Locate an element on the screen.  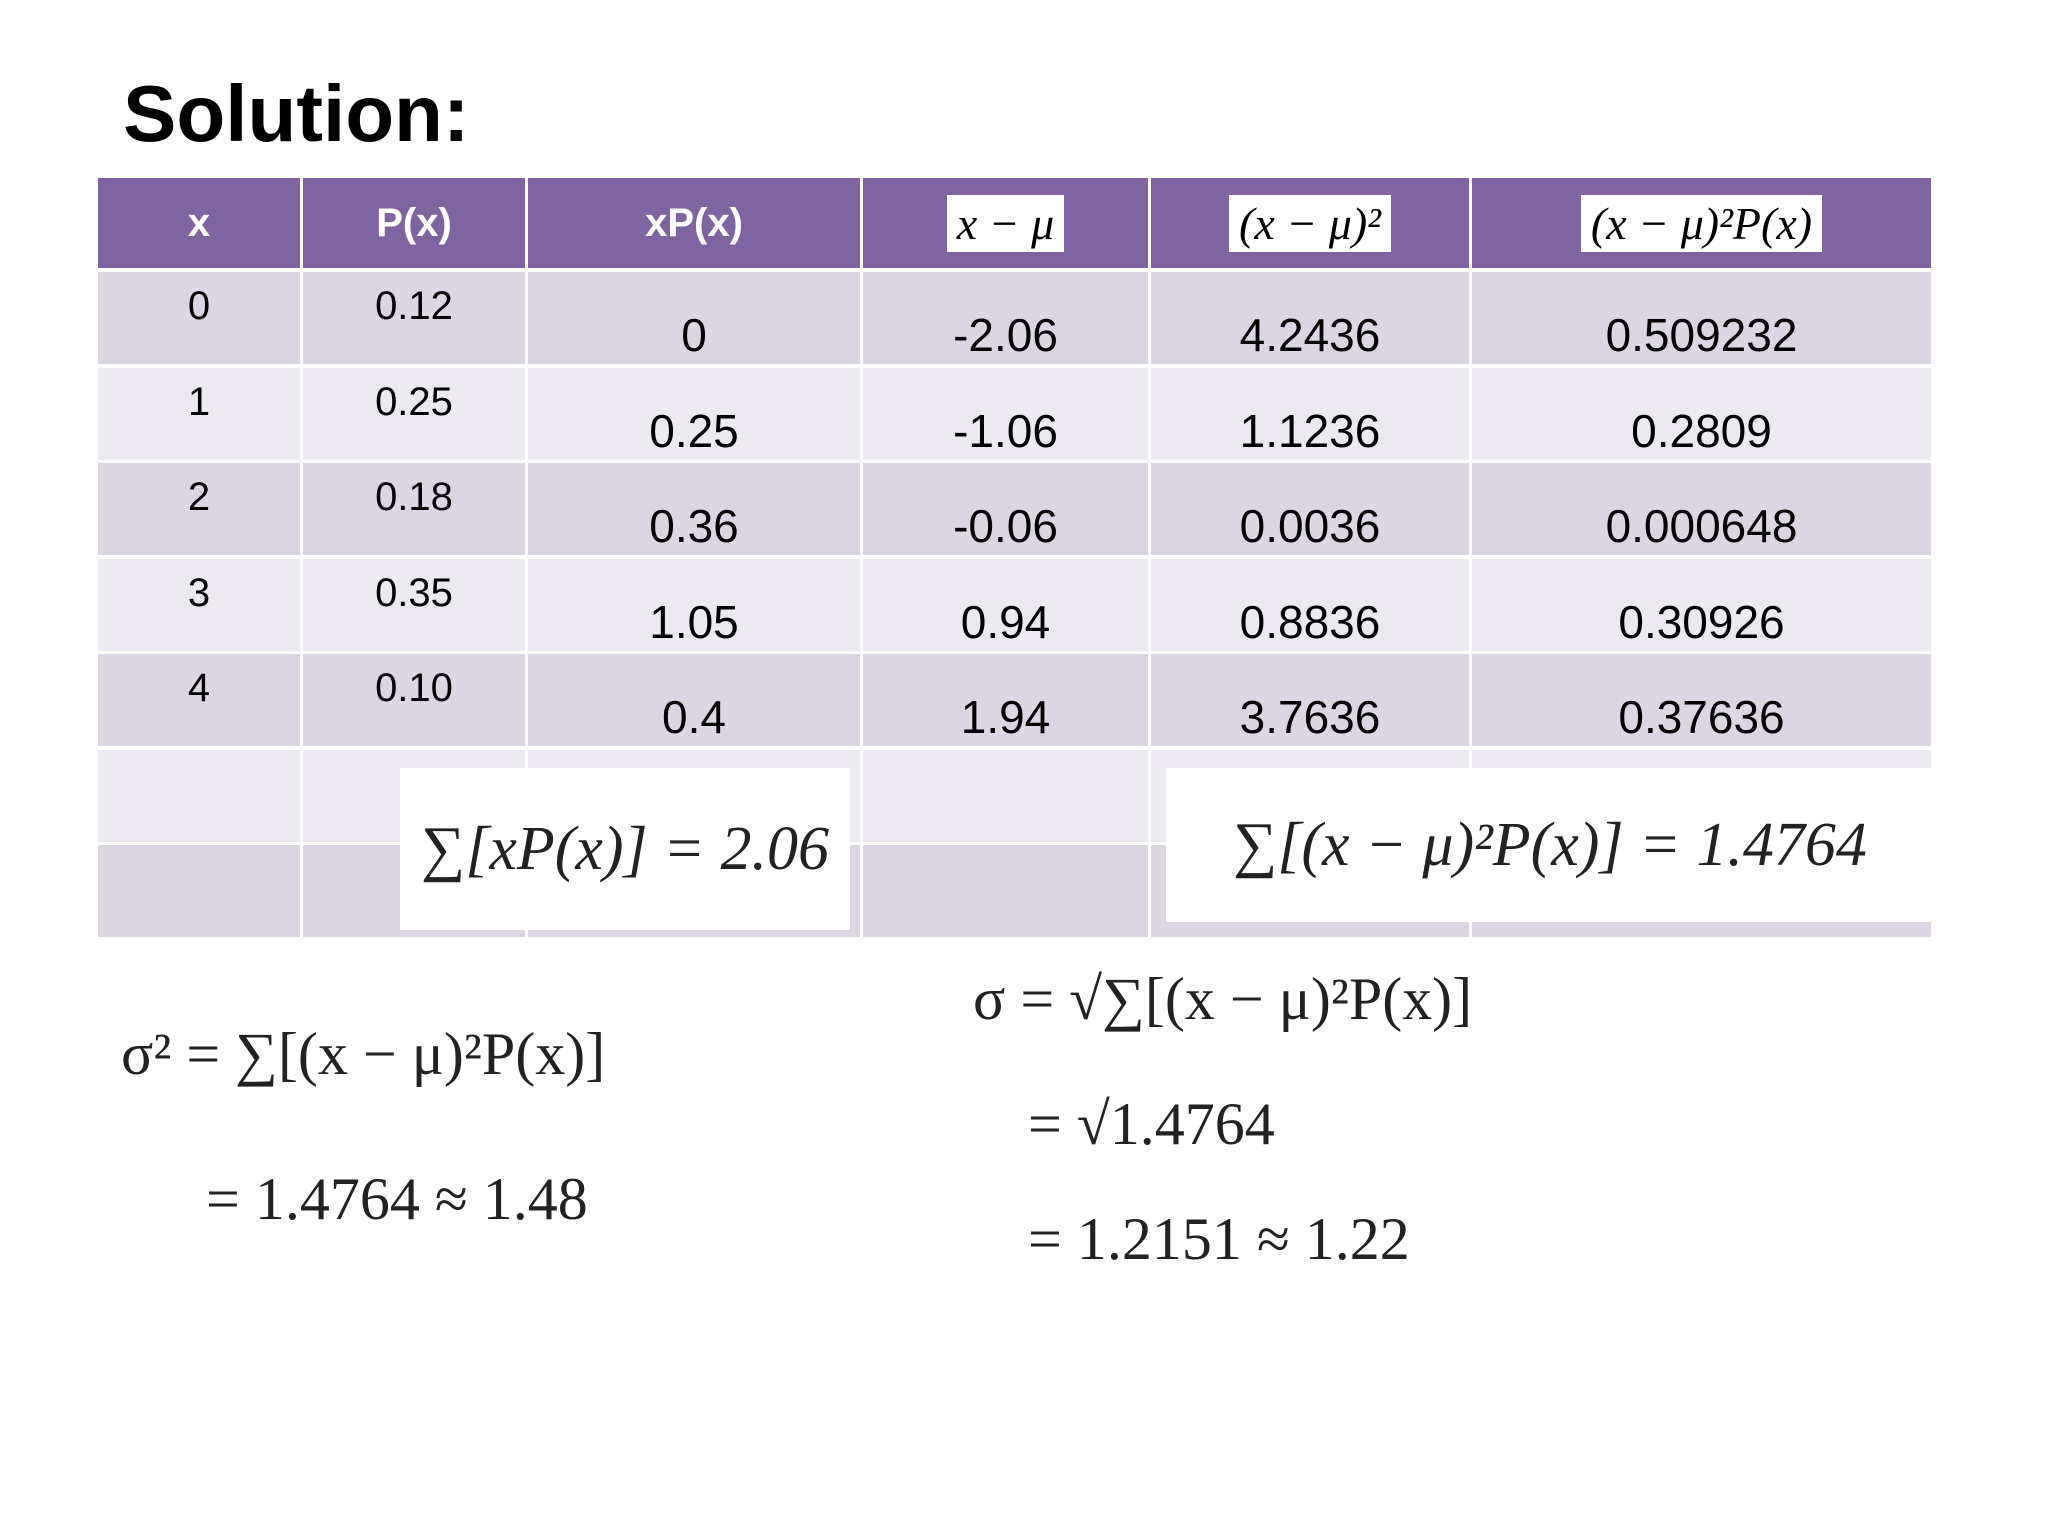
table-cell: 0.8836 is located at coordinates (1310, 604).